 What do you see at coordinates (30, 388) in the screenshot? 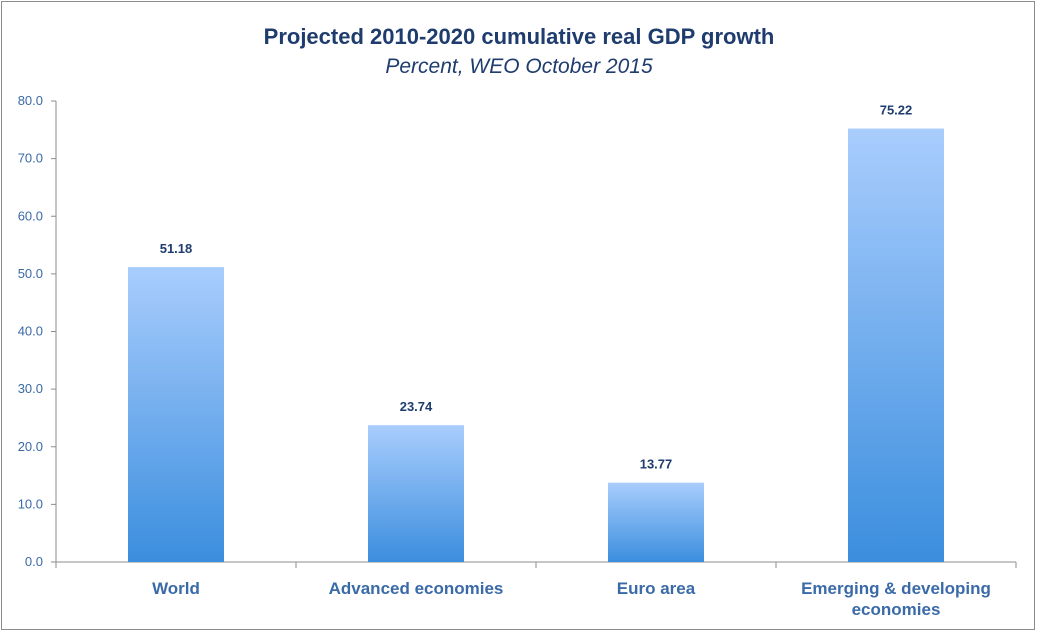
I see `y-tick-label: 30.0` at bounding box center [30, 388].